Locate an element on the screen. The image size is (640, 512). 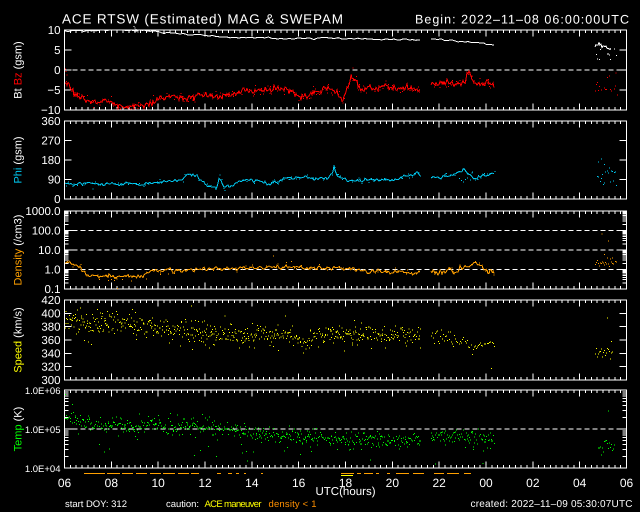
svg-text: 90 is located at coordinates (54, 180).